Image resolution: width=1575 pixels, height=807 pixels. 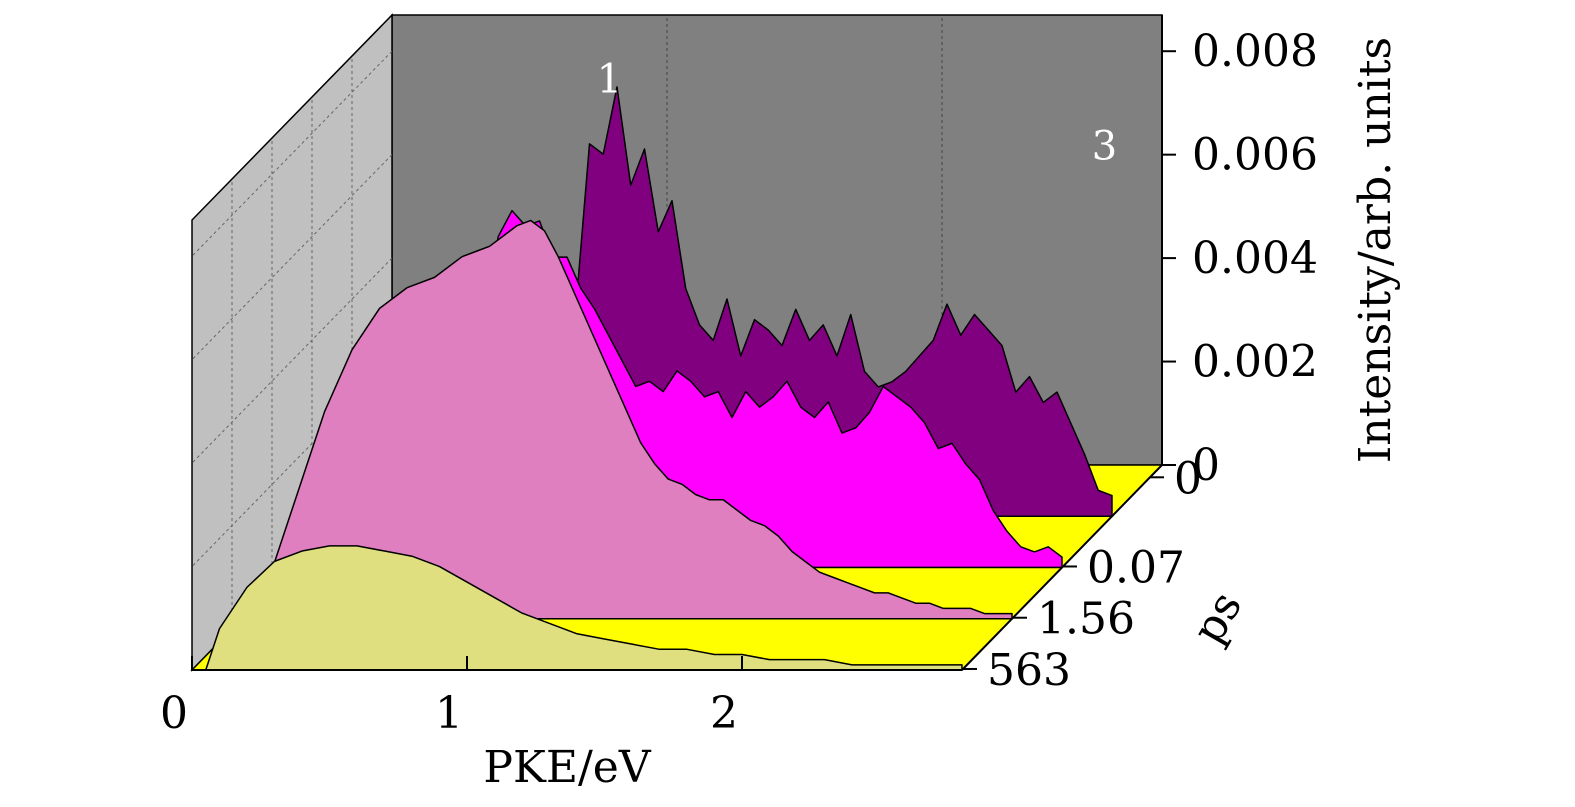 I want to click on labels-layer: 1 2 3, so click(x=857, y=85).